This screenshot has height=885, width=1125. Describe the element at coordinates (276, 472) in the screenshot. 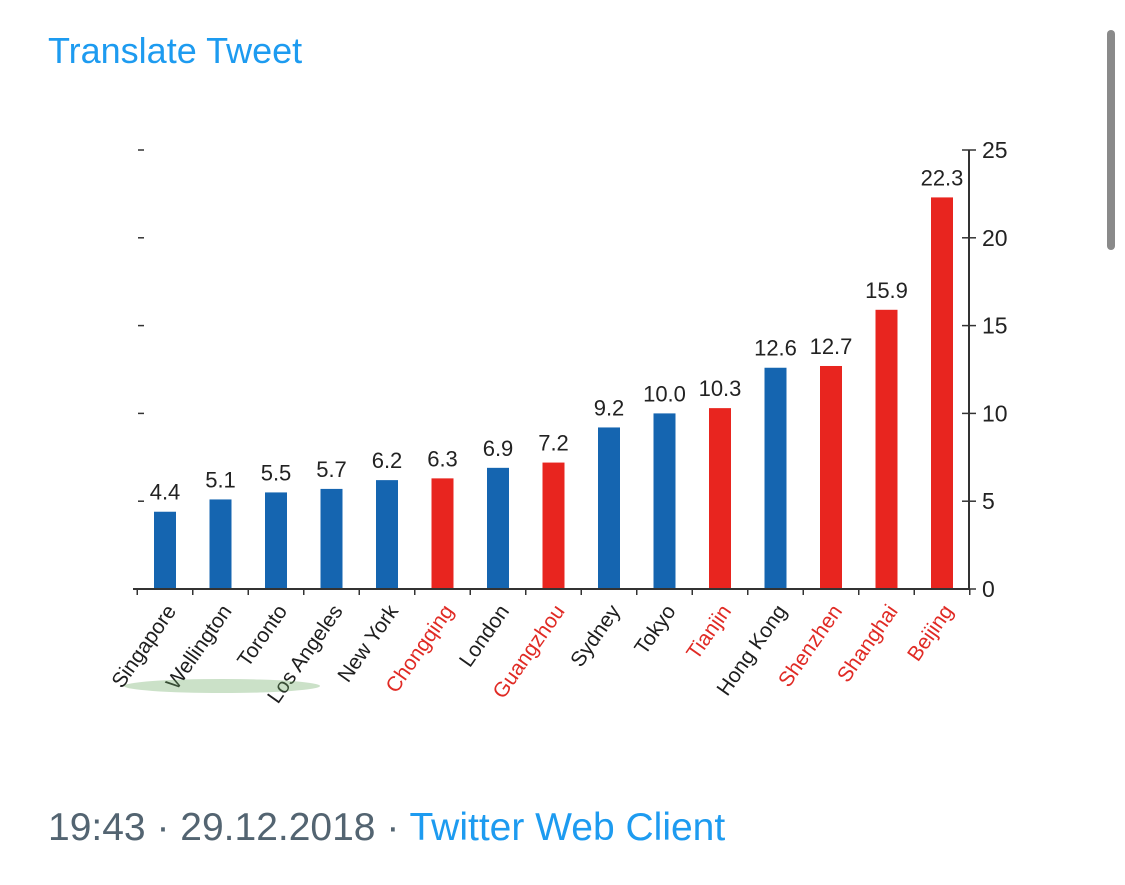

I see `value-label: 5.5` at that location.